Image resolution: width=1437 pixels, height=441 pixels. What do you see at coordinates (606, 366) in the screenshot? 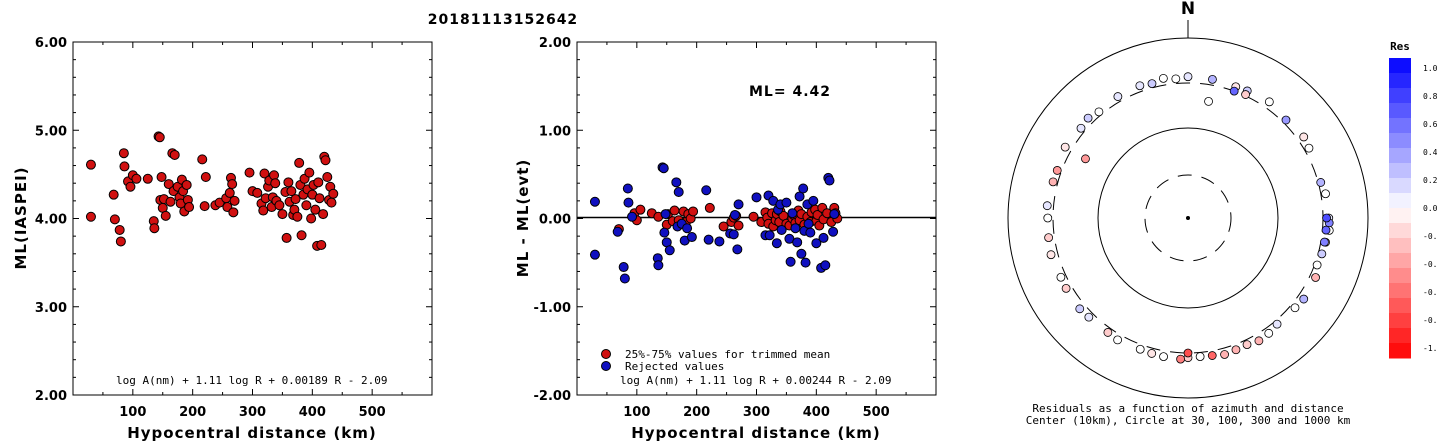
I see `legend-marker-rejected` at bounding box center [606, 366].